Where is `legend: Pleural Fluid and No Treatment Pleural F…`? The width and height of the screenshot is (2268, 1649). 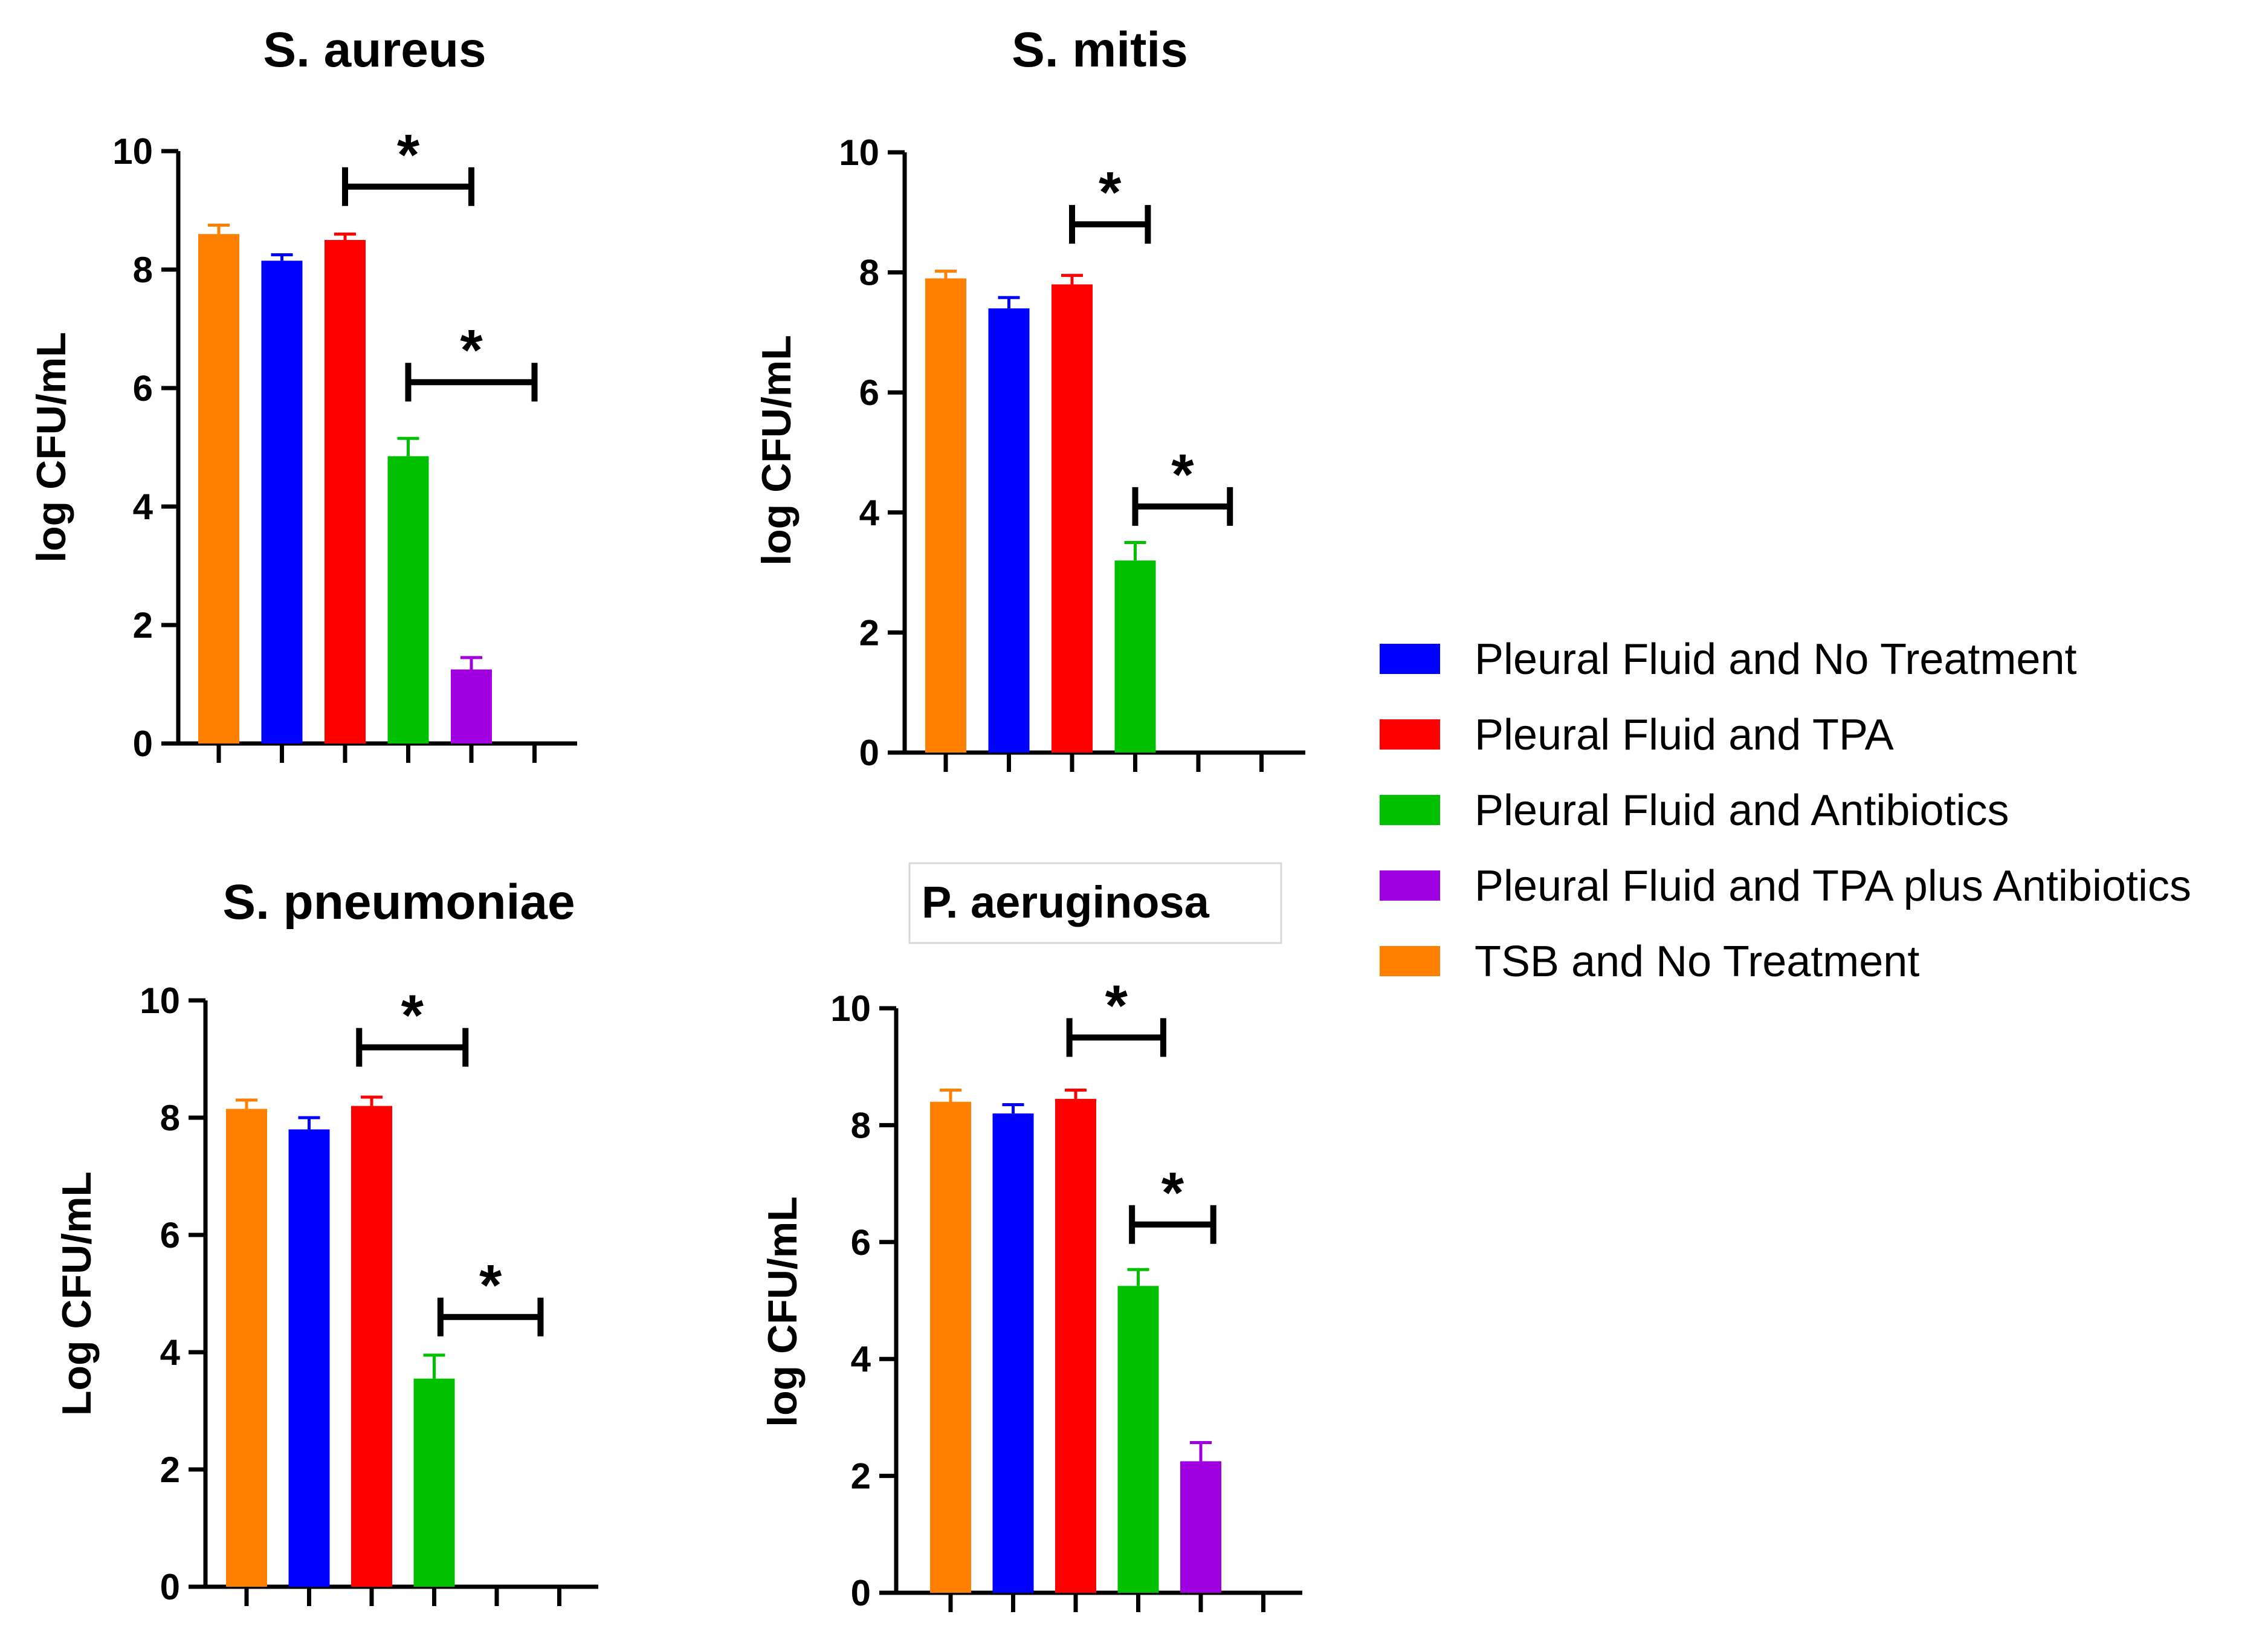 legend: Pleural Fluid and No Treatment Pleural F… is located at coordinates (1785, 810).